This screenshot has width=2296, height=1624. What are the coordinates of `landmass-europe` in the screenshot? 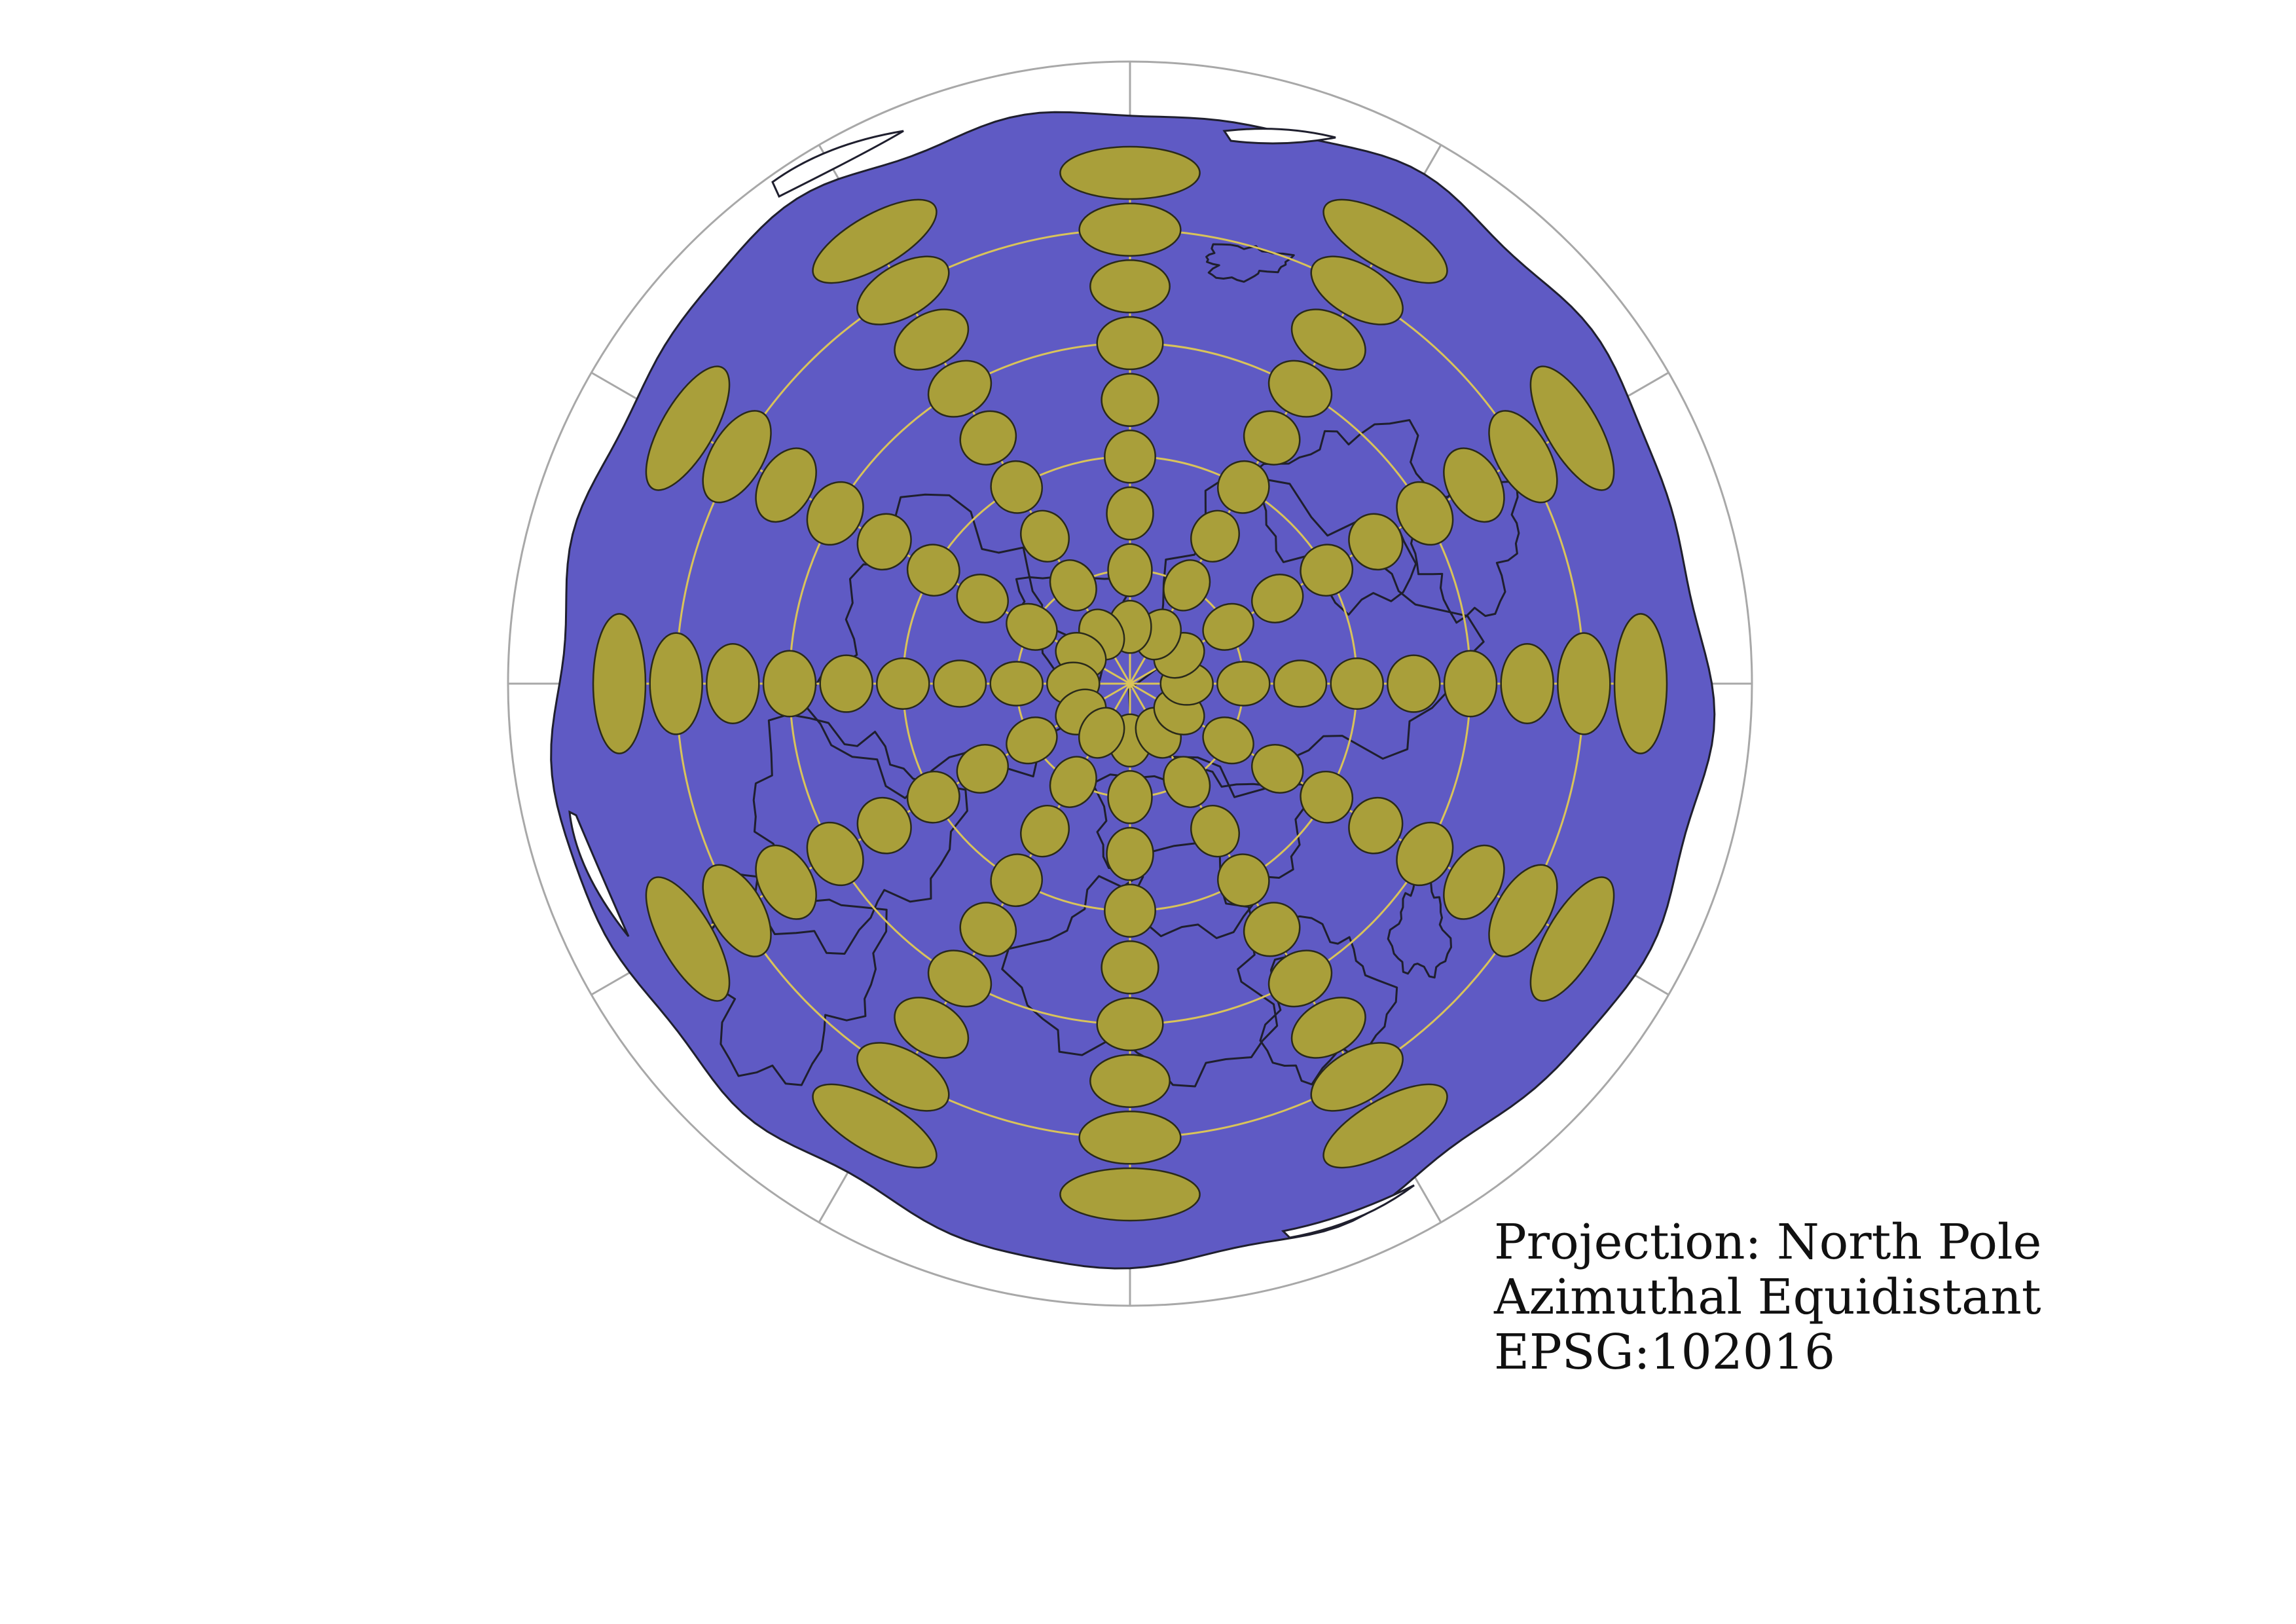 It's located at (1201, 853).